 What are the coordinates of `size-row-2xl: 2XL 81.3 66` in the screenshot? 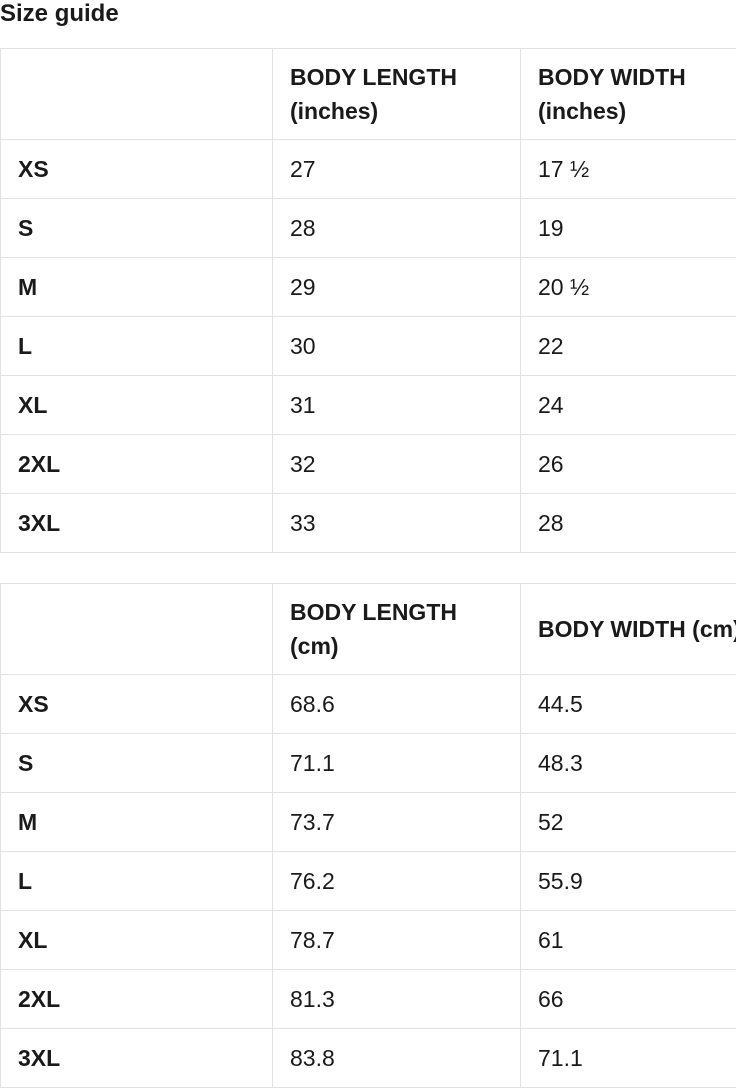 It's located at (368, 999).